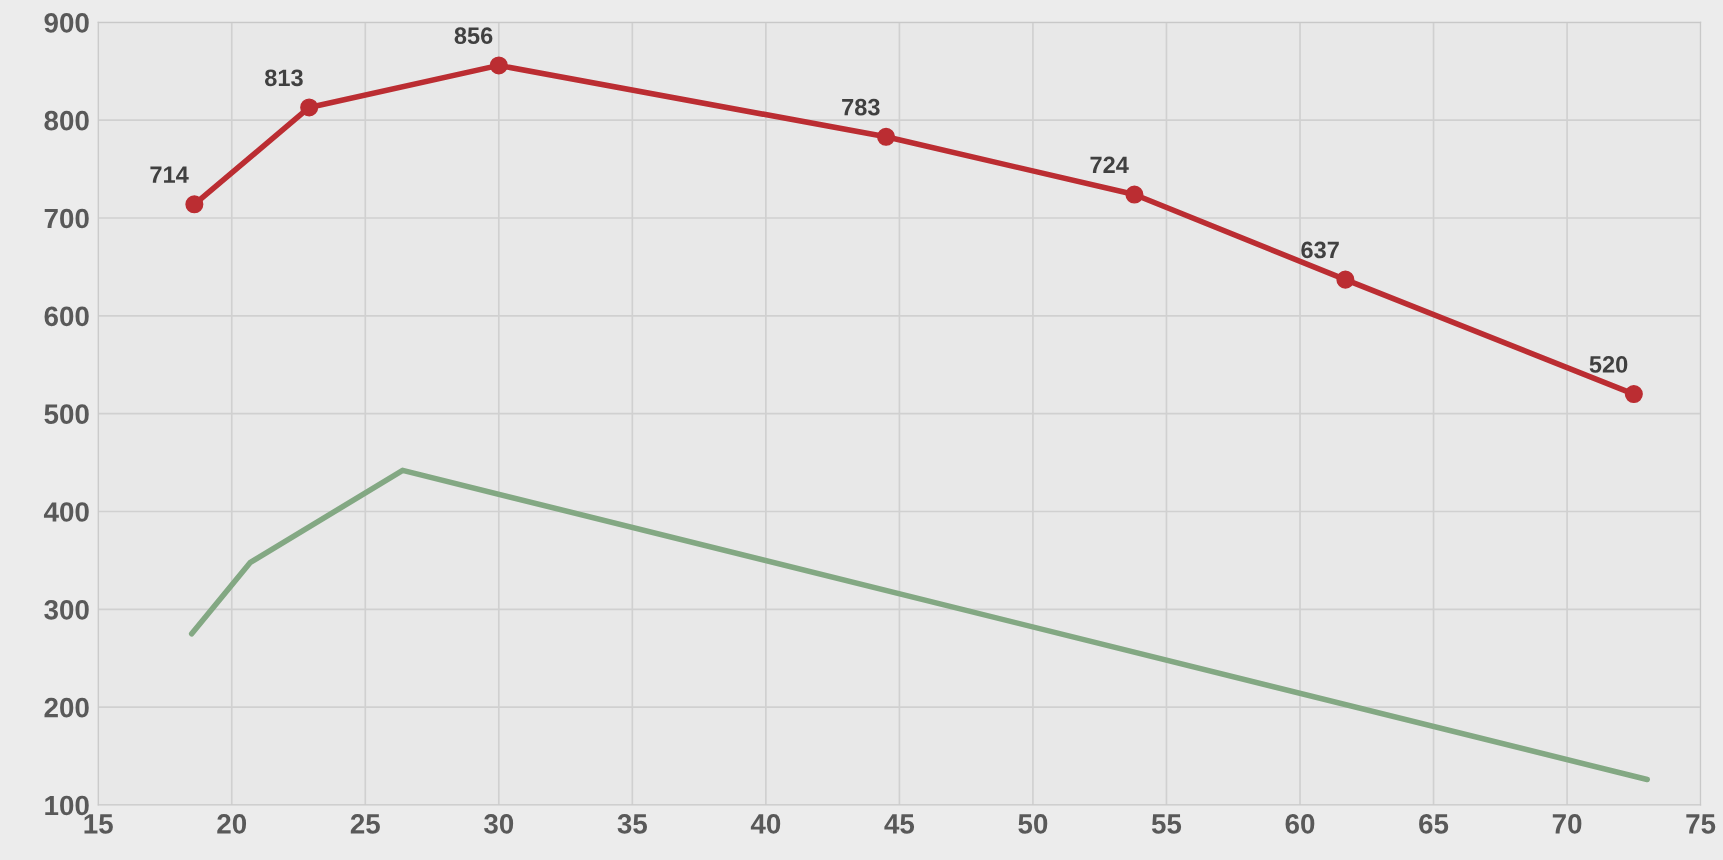  I want to click on x-tick-label: 20, so click(232, 824).